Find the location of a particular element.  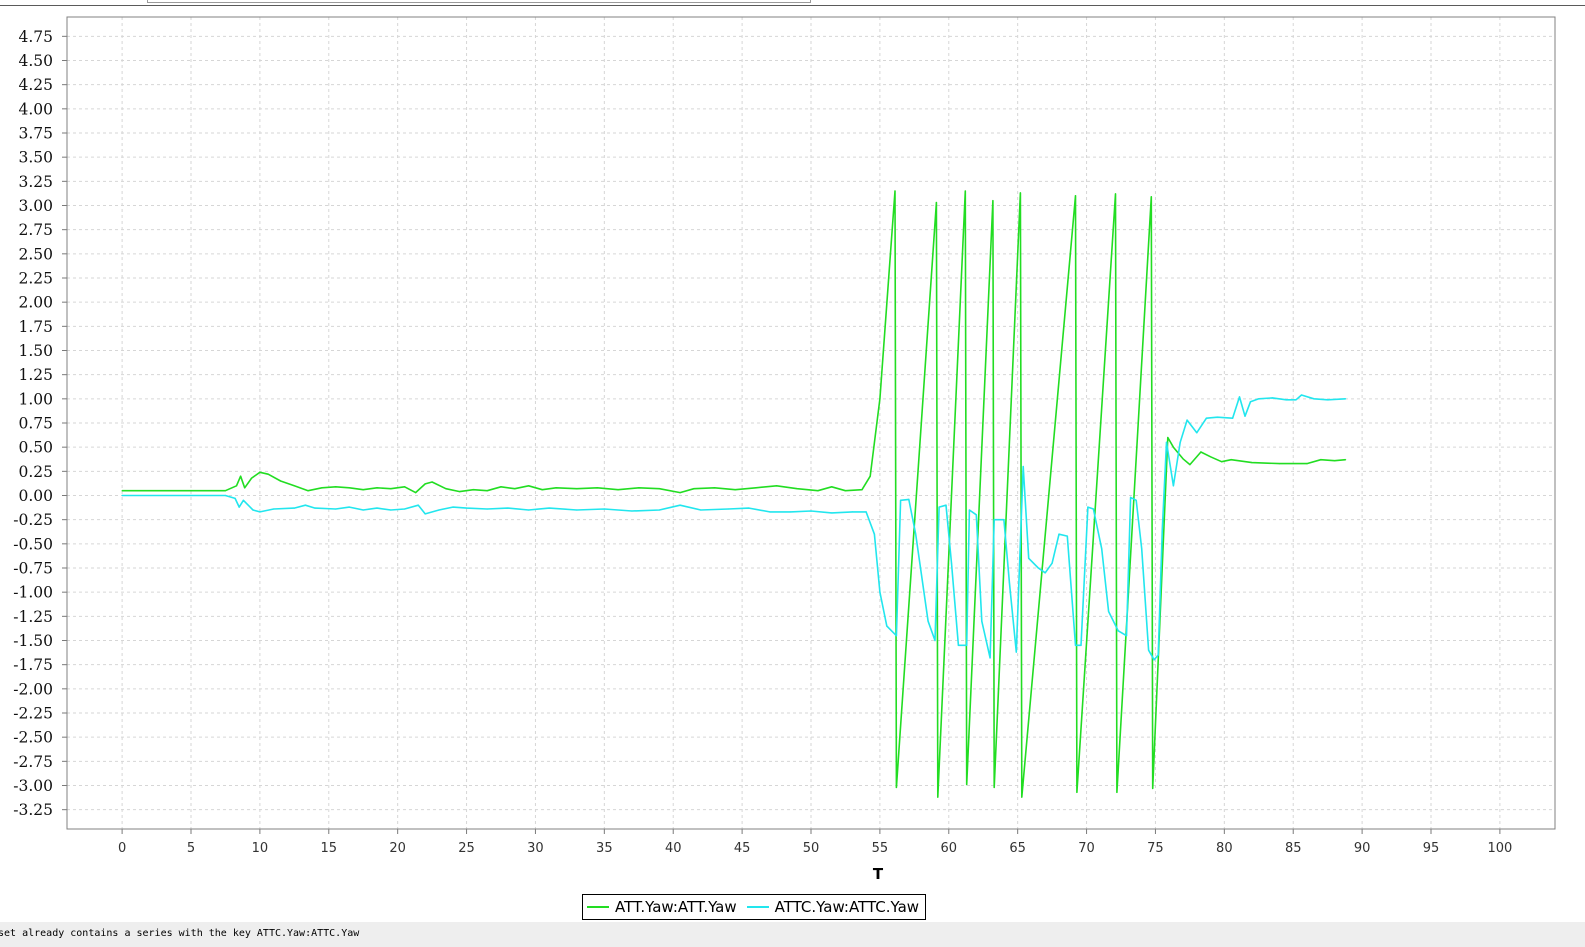

y-tick-label: -3.00 is located at coordinates (33, 786).